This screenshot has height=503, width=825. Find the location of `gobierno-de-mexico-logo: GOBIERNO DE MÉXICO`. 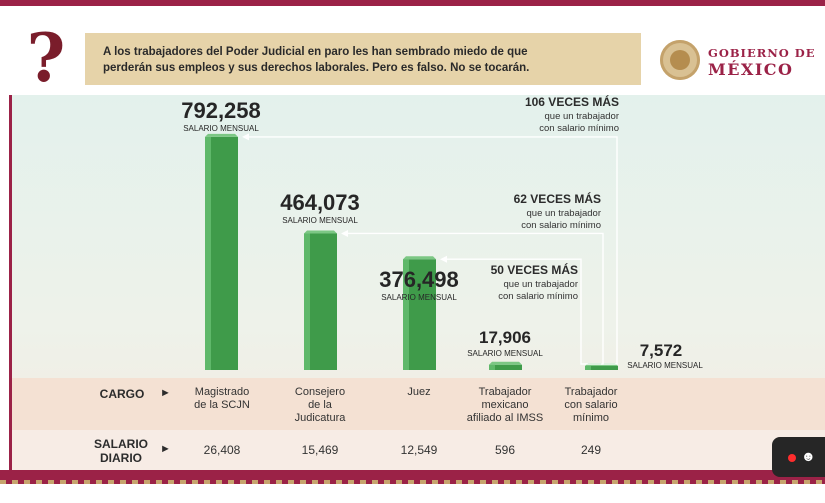

gobierno-de-mexico-logo: GOBIERNO DE MÉXICO is located at coordinates (737, 62).